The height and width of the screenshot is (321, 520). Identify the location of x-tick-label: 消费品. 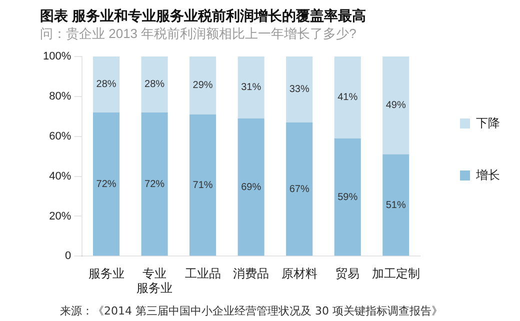
(251, 273).